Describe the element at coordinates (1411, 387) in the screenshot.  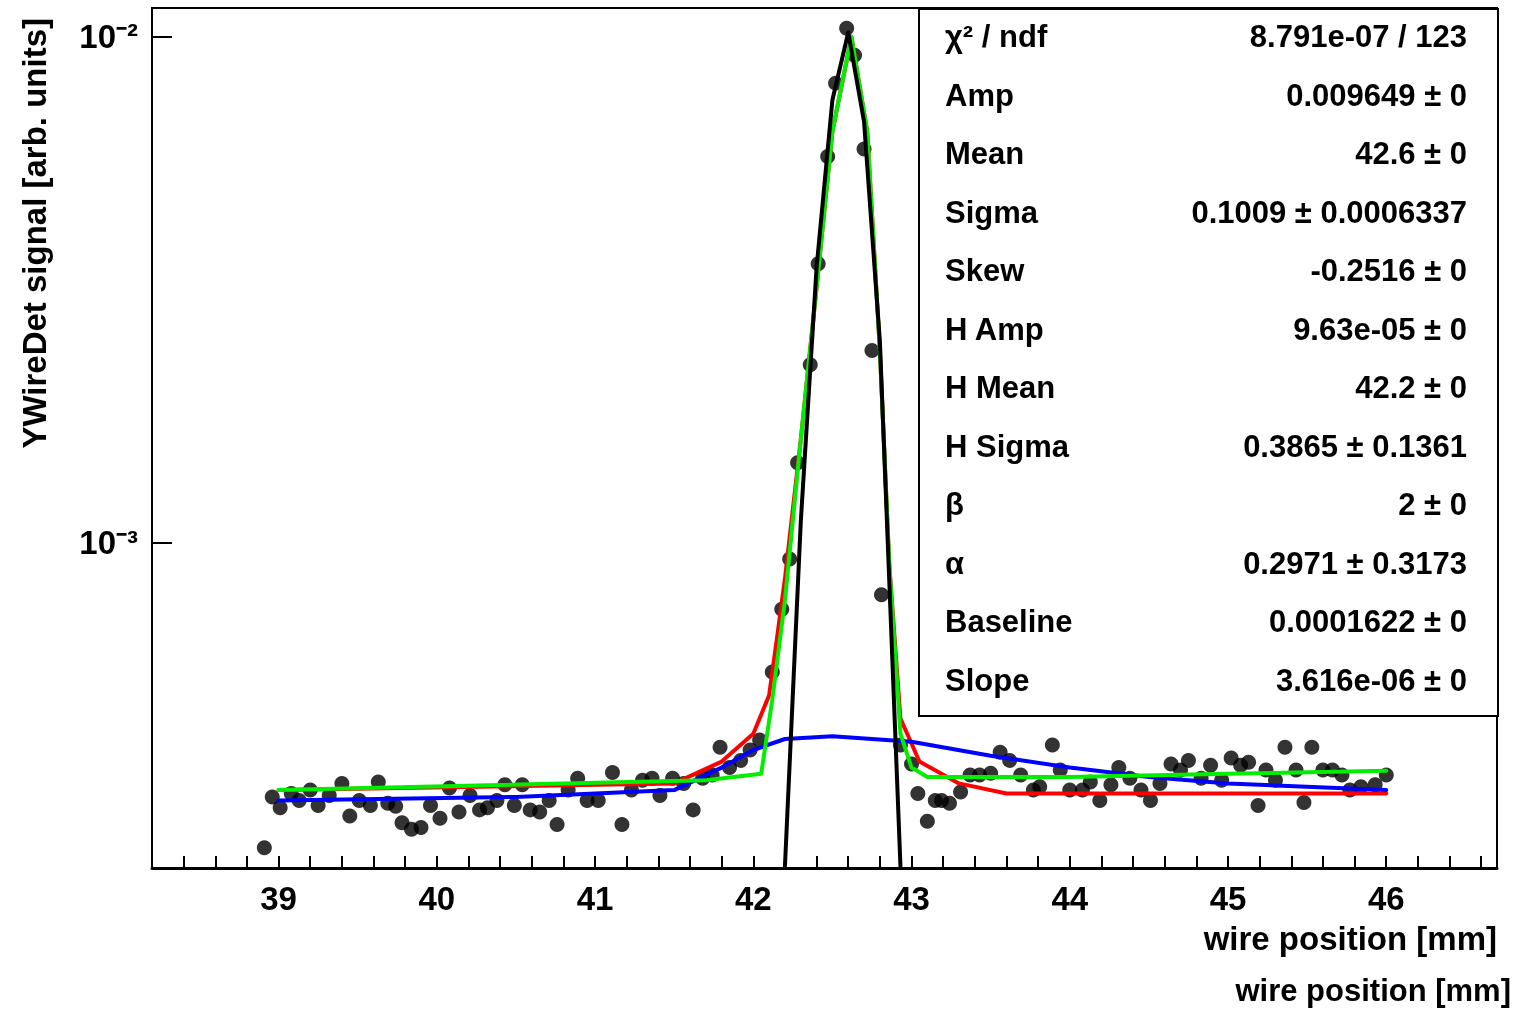
I see `annotation: 42.2 ± 0` at that location.